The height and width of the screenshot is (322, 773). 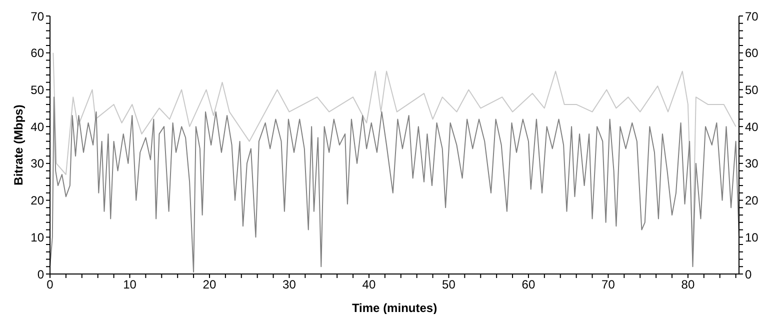 I want to click on x-tick-label: 30, so click(x=289, y=285).